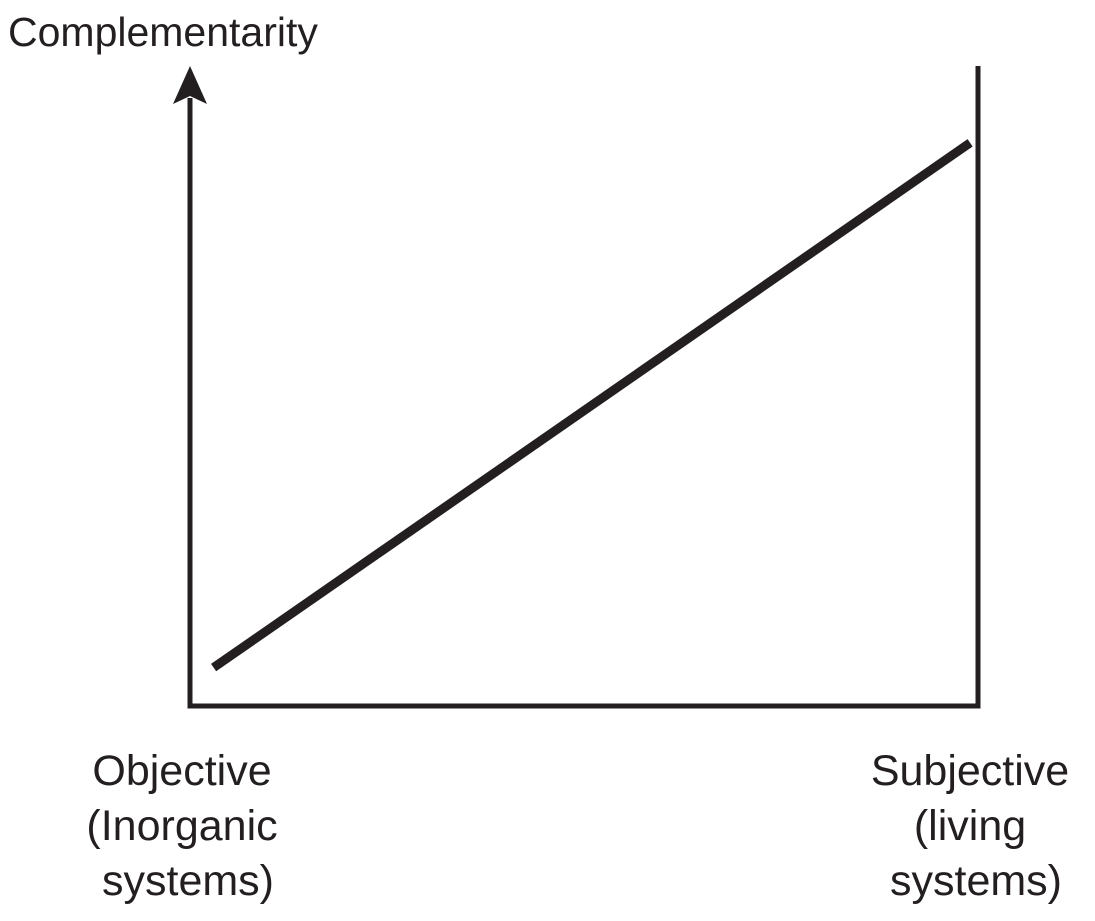  What do you see at coordinates (188, 881) in the screenshot?
I see `x-category-left-line-3: systems)` at bounding box center [188, 881].